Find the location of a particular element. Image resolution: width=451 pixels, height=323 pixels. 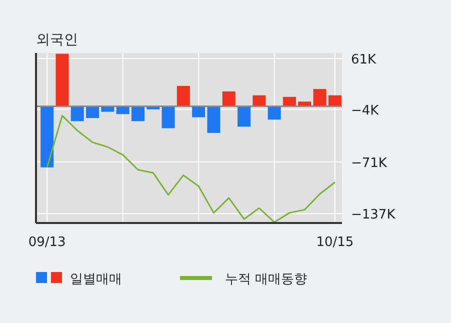

chart-title: 외국인 is located at coordinates (57, 40).